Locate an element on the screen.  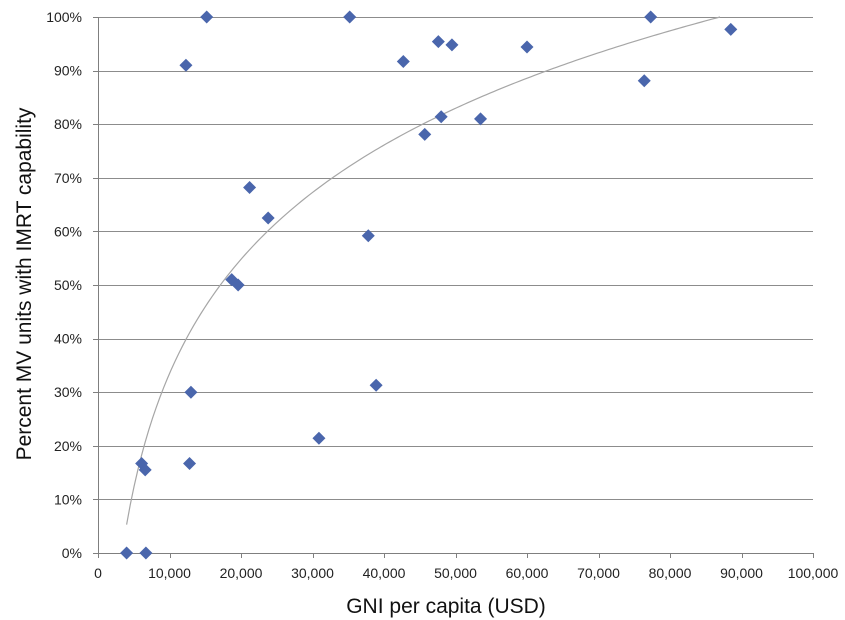
x-tick-label-2: 20,000 is located at coordinates (241, 573).